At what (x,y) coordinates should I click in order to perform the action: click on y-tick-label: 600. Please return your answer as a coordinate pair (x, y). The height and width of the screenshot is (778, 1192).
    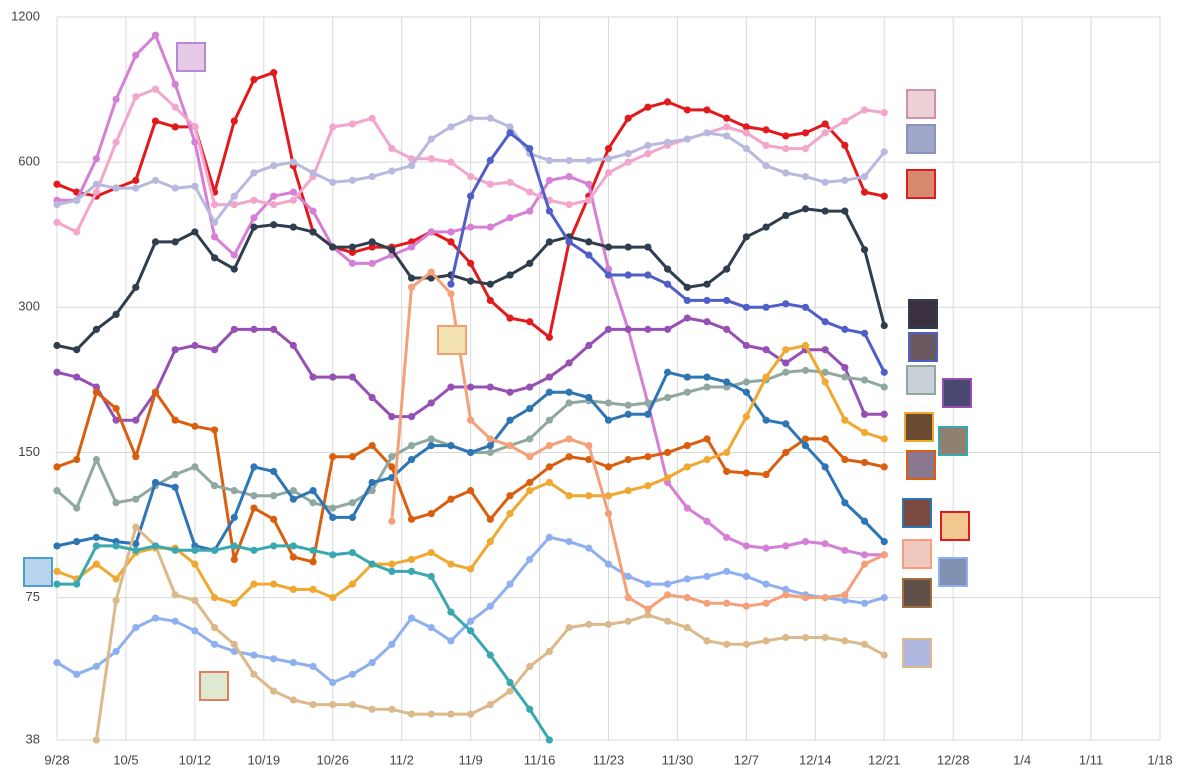
    Looking at the image, I should click on (29, 161).